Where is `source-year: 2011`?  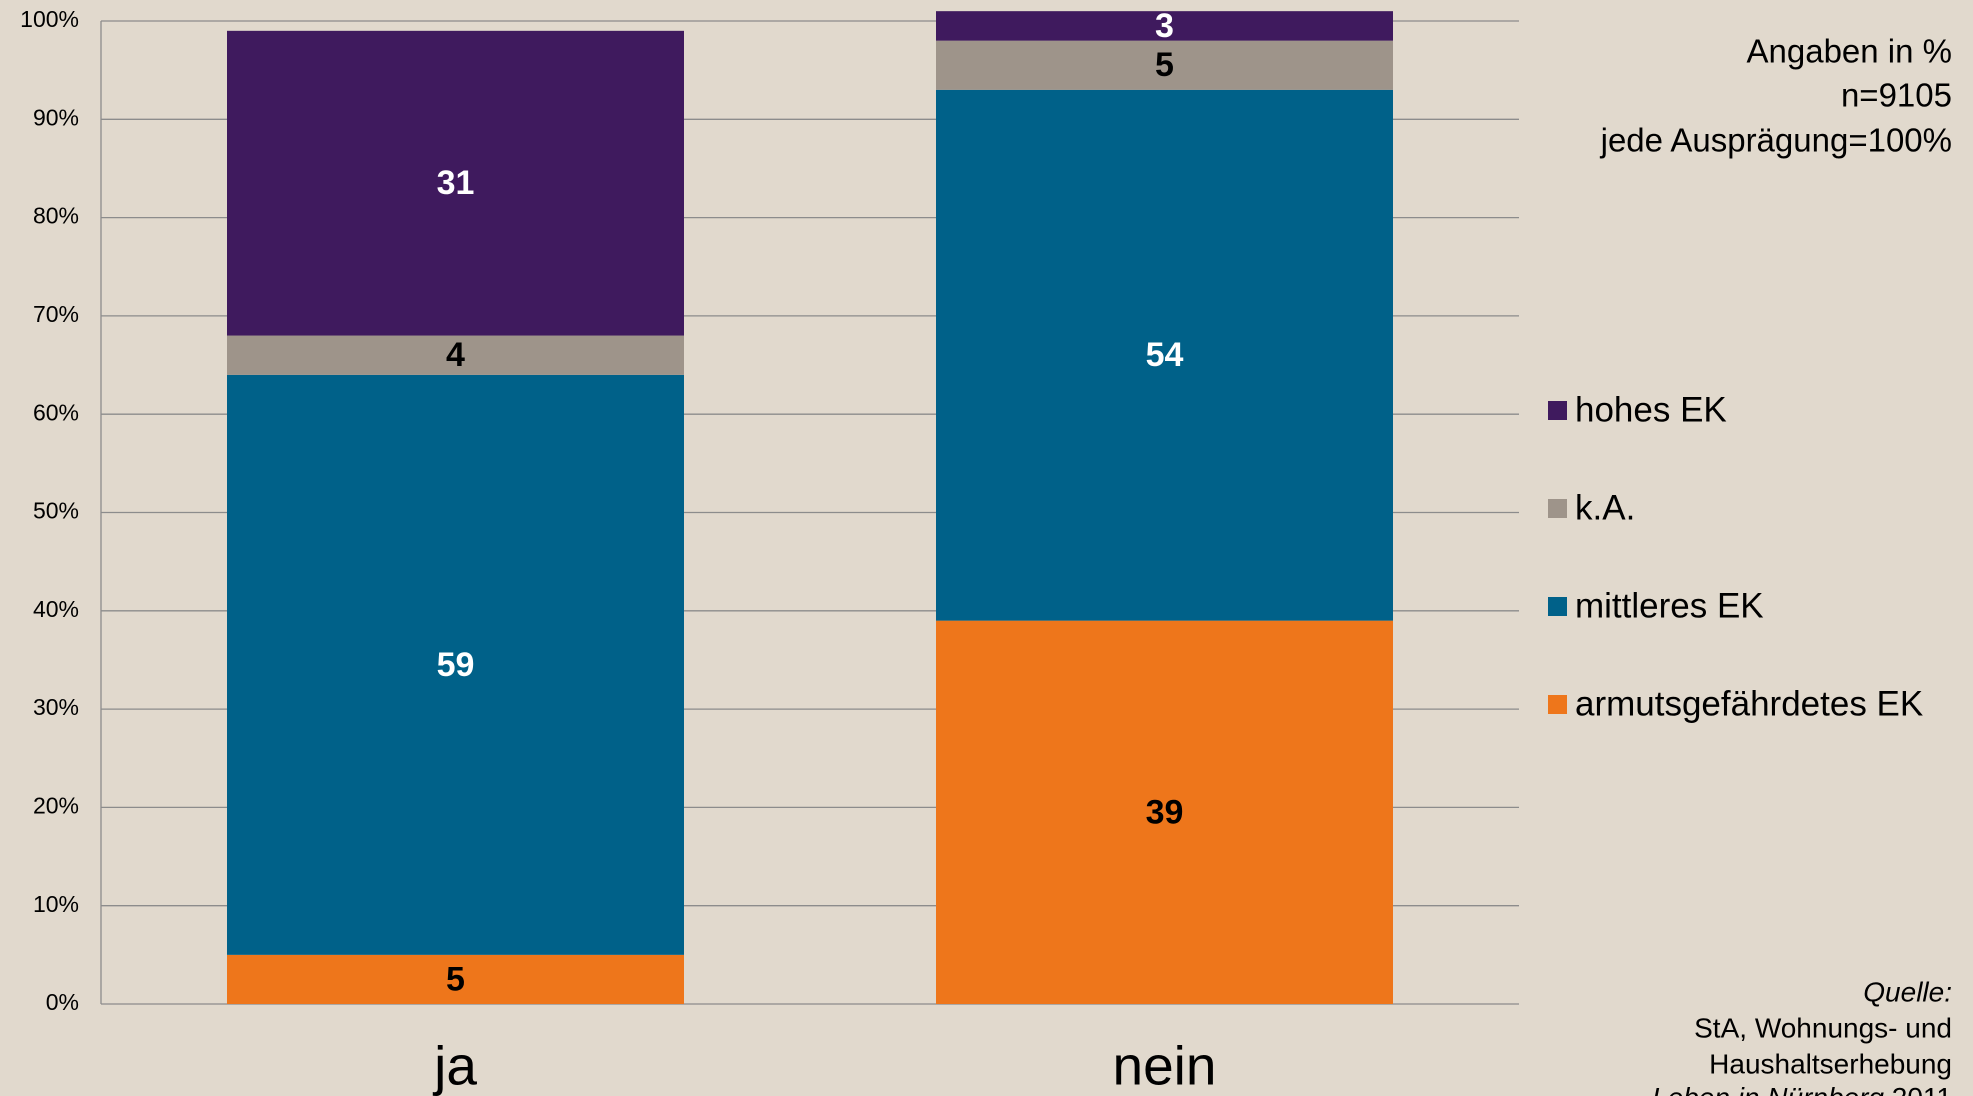
source-year: 2011 is located at coordinates (1922, 1089).